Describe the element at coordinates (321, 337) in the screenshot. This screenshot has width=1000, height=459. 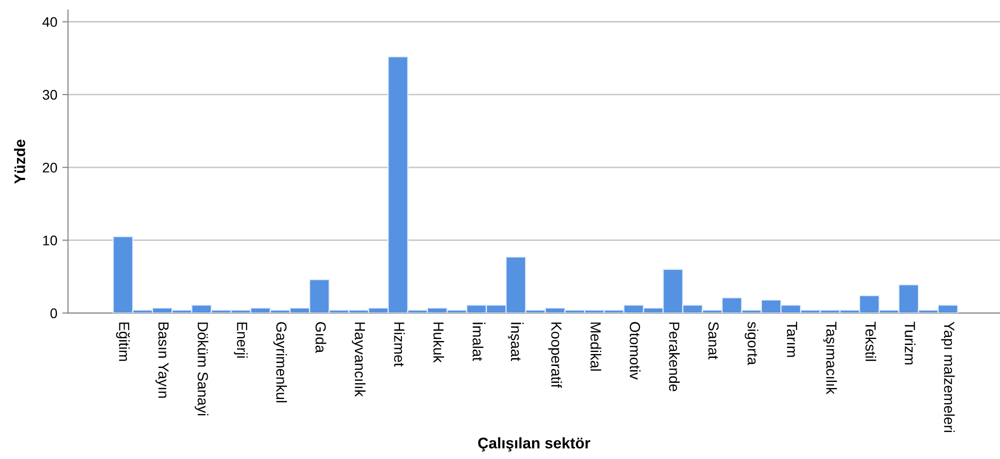
I see `x-tick-label: Gıda` at that location.